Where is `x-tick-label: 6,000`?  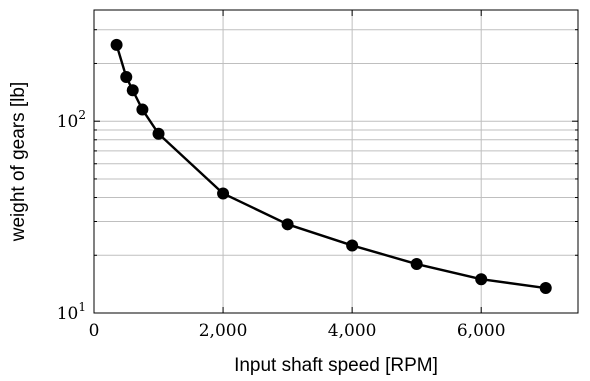 x-tick-label: 6,000 is located at coordinates (481, 331).